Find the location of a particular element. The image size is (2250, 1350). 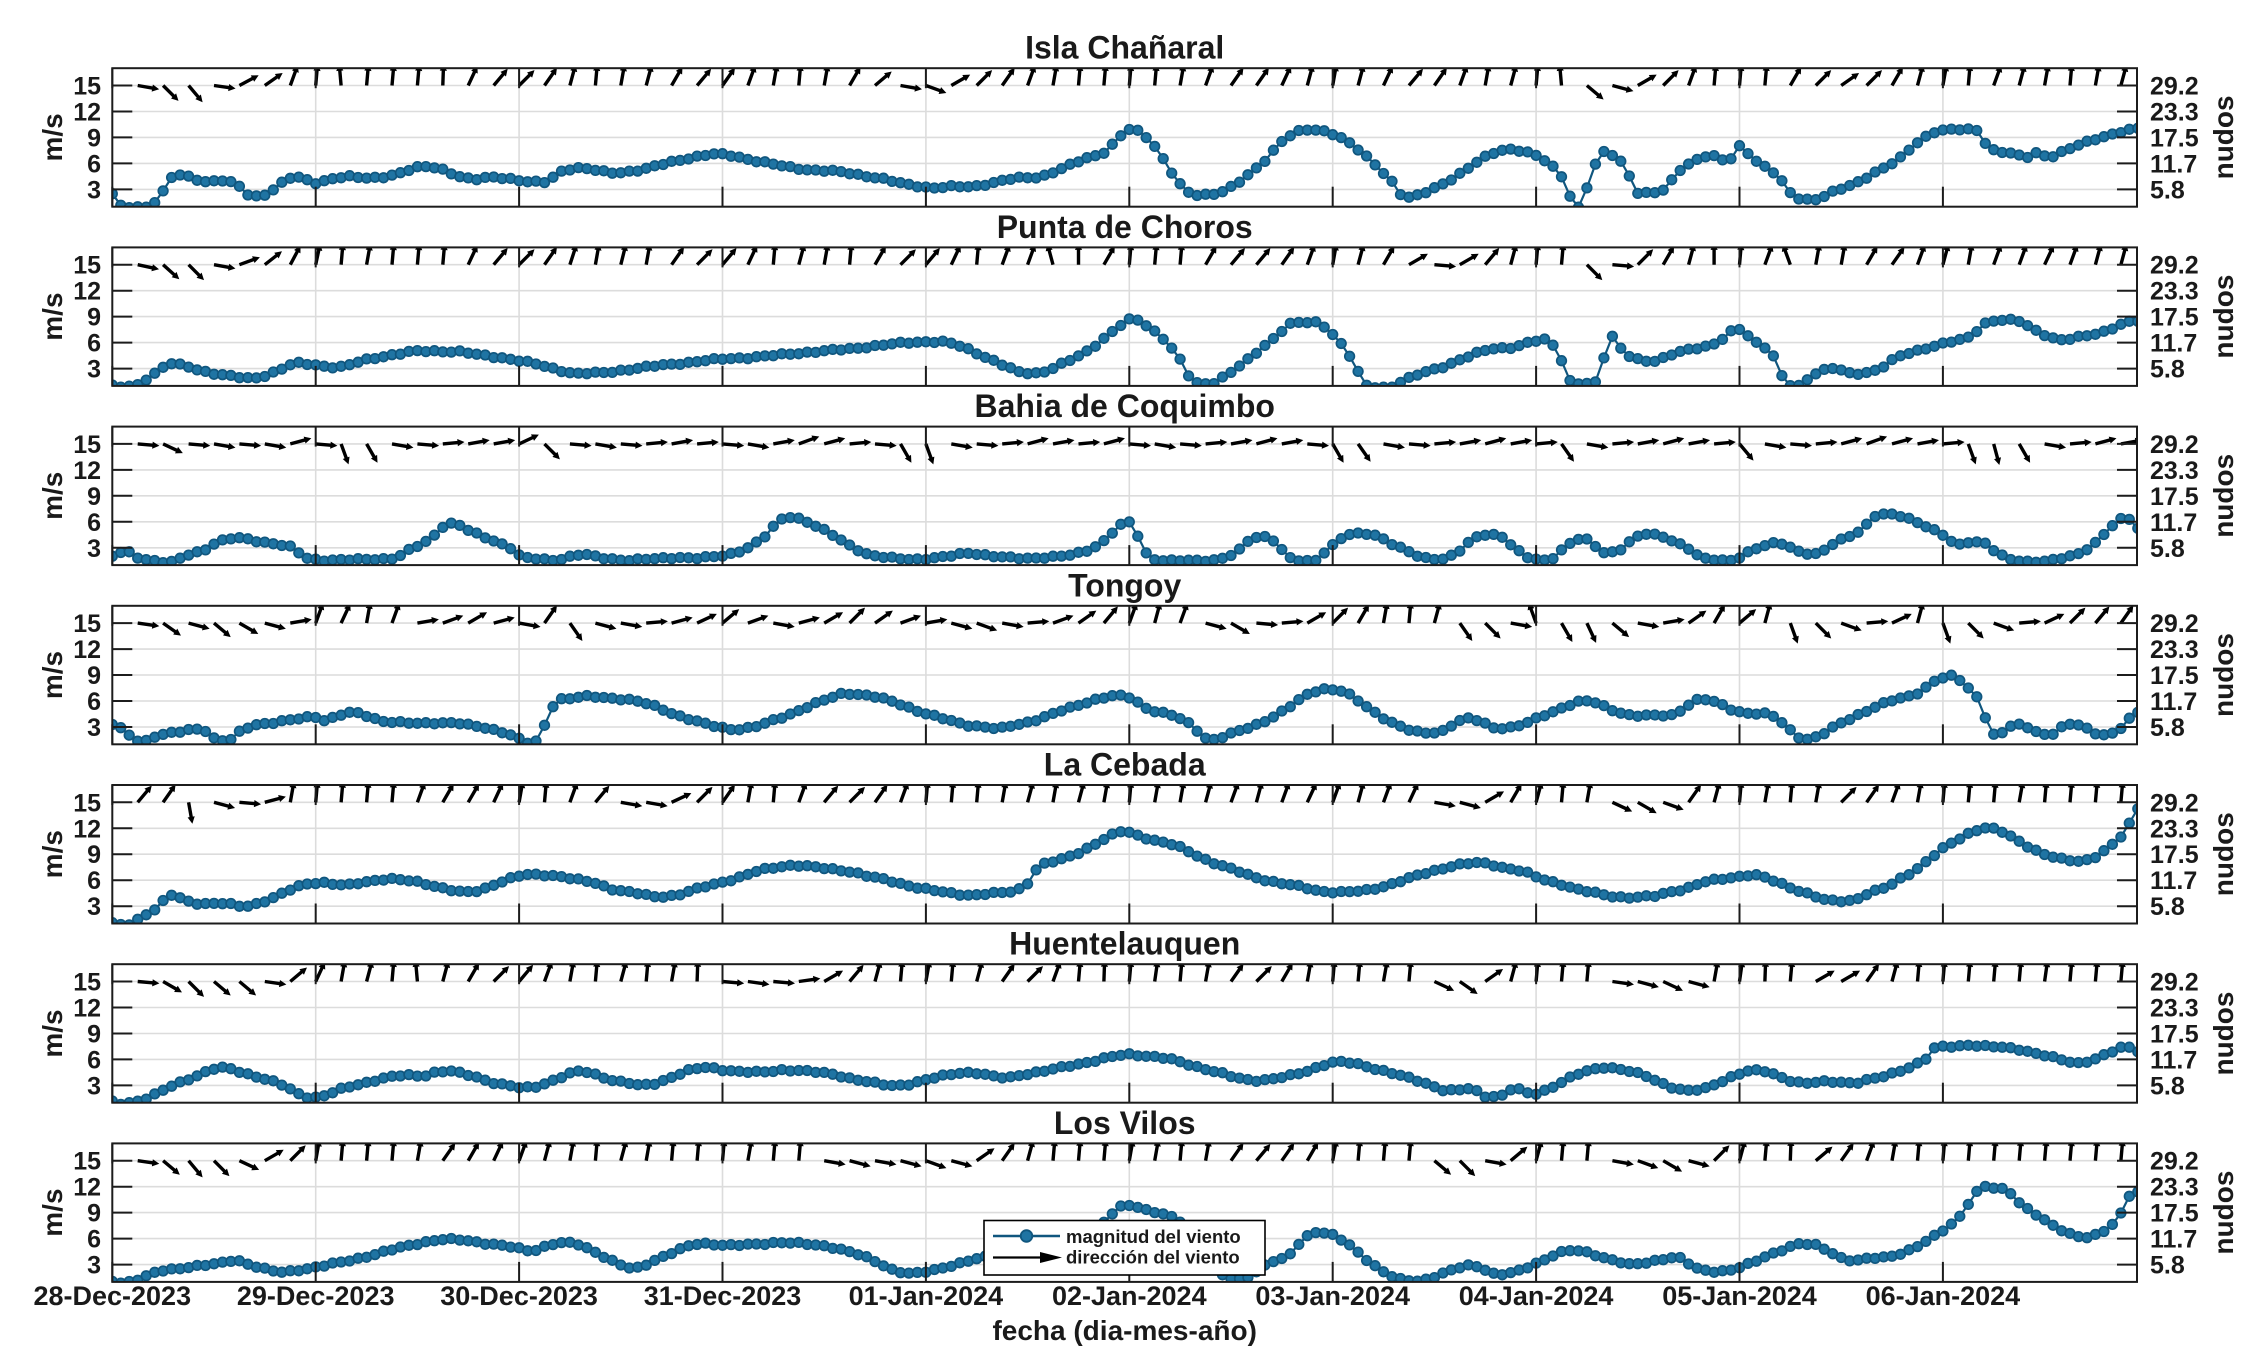

svg-text: Punta de Choros is located at coordinates (1125, 227).